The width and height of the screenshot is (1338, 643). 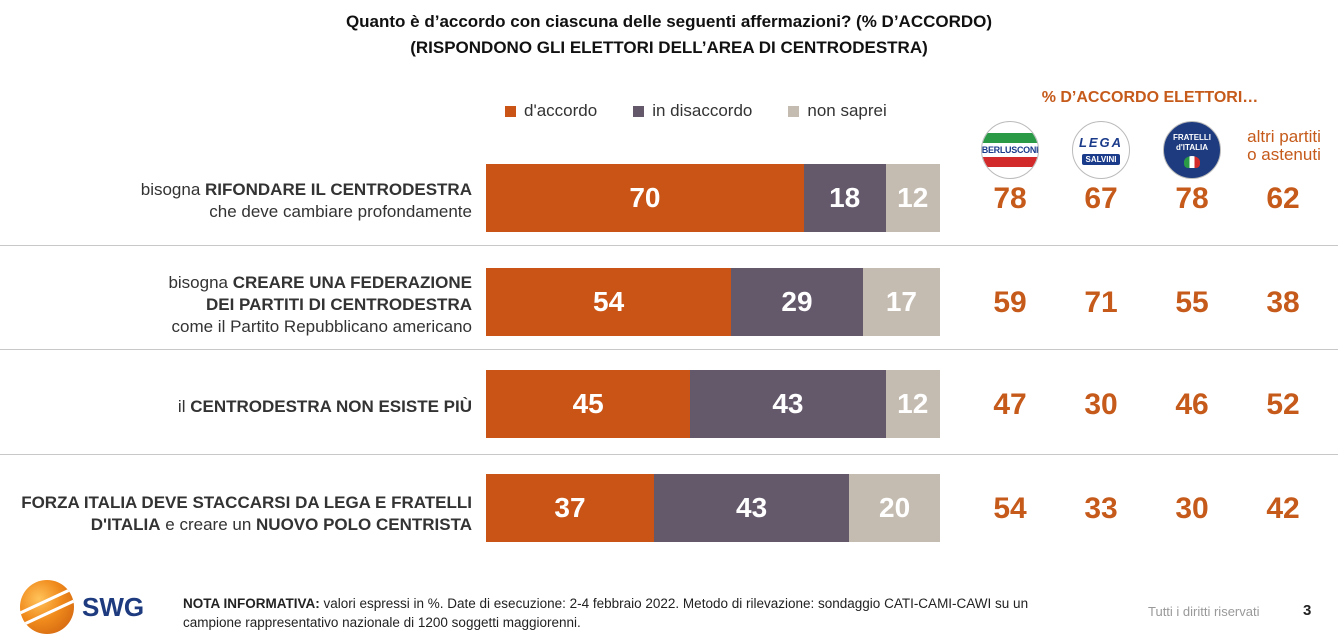 I want to click on lega-logo: LEGA SALVINI, so click(x=1101, y=150).